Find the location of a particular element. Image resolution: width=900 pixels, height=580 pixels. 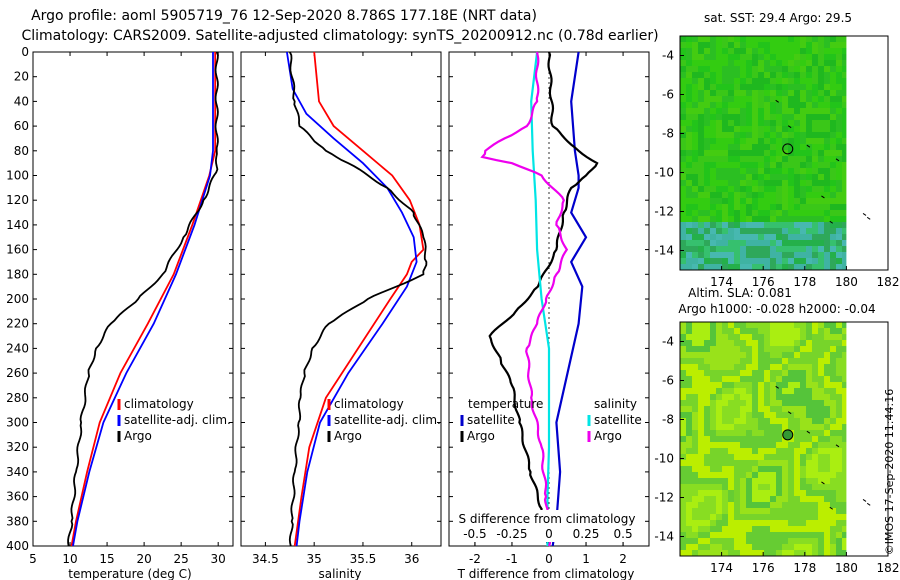

map-x-tick-label: 176 is located at coordinates (763, 282).